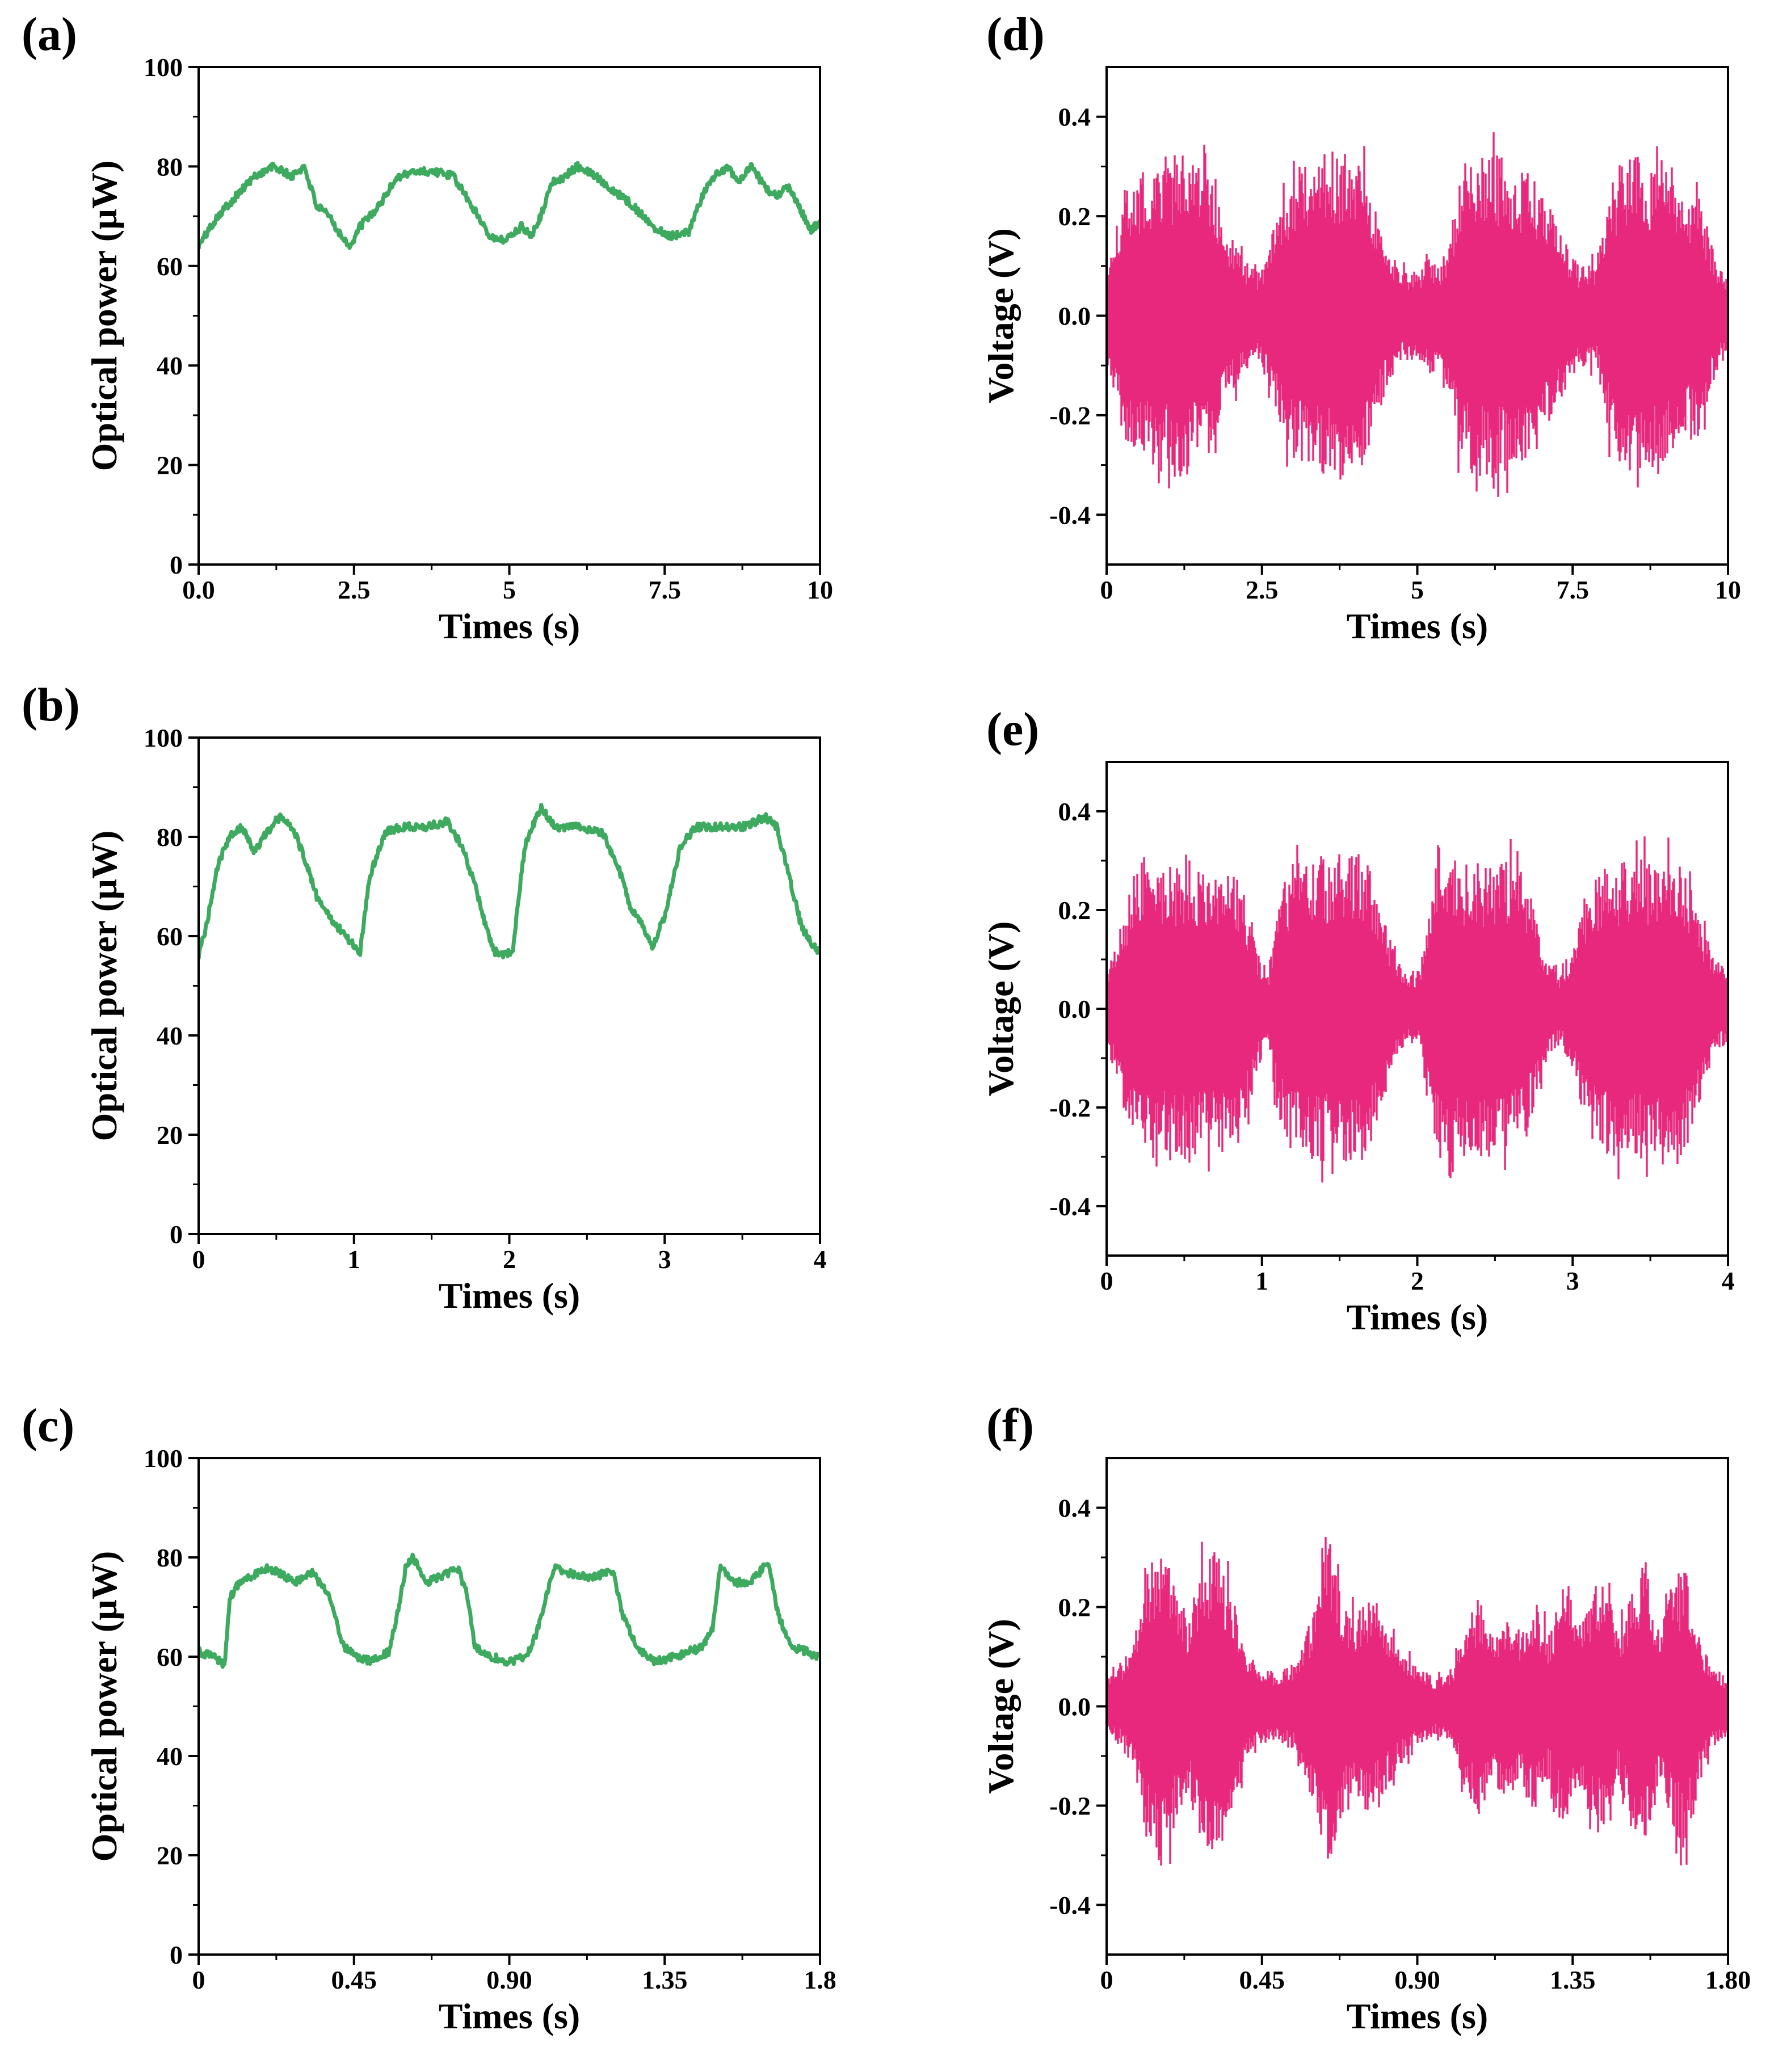  Describe the element at coordinates (1013, 729) in the screenshot. I see `panel-label: (e)` at that location.